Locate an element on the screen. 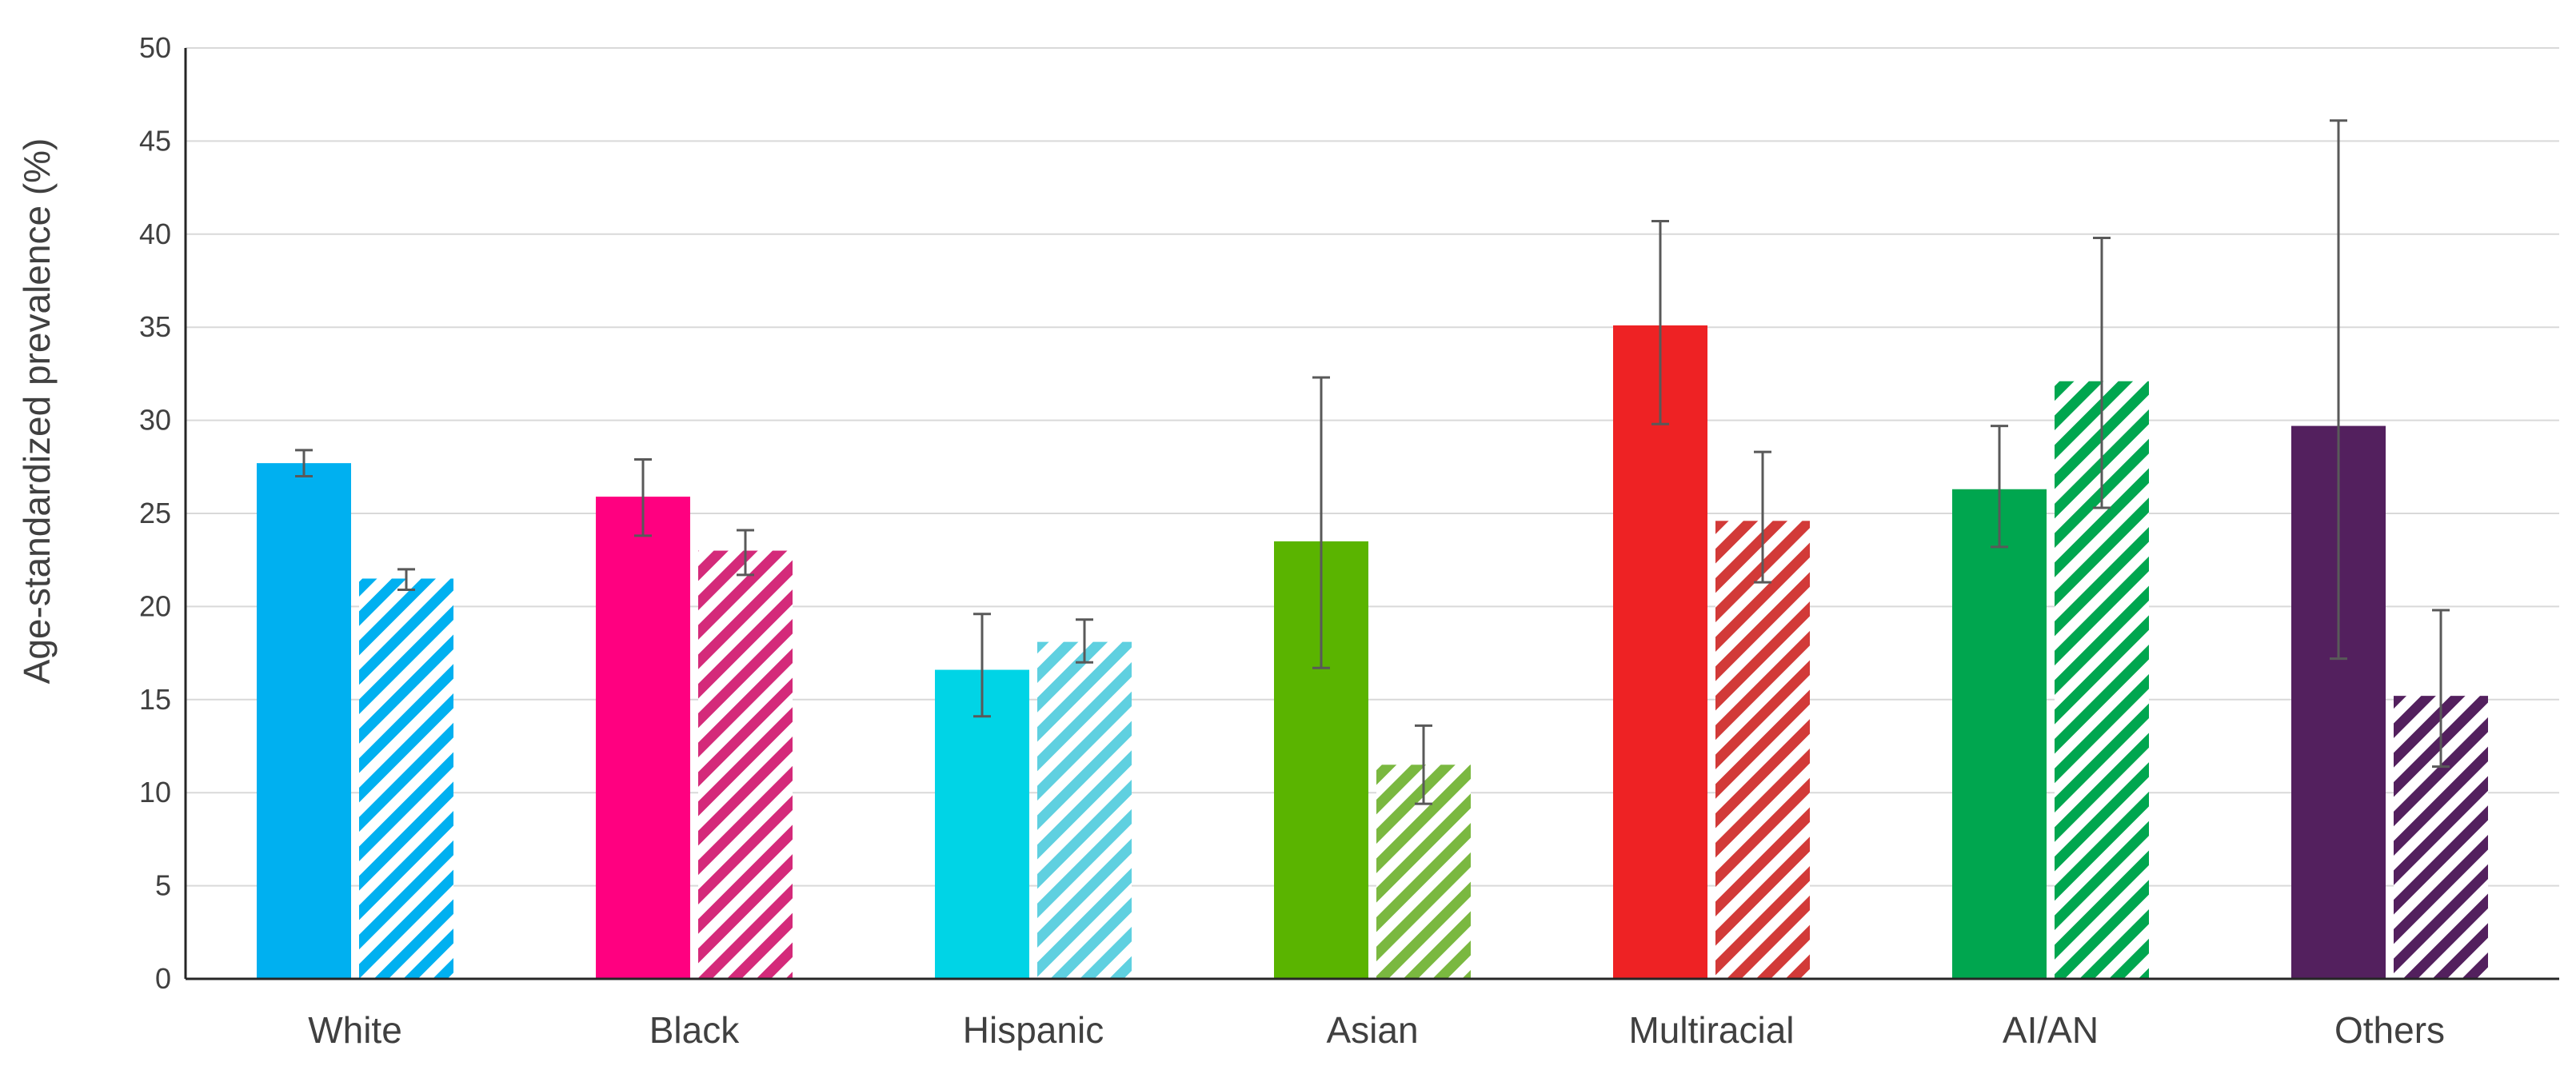 This screenshot has height=1090, width=2576. y-tick-label: 40 is located at coordinates (155, 234).